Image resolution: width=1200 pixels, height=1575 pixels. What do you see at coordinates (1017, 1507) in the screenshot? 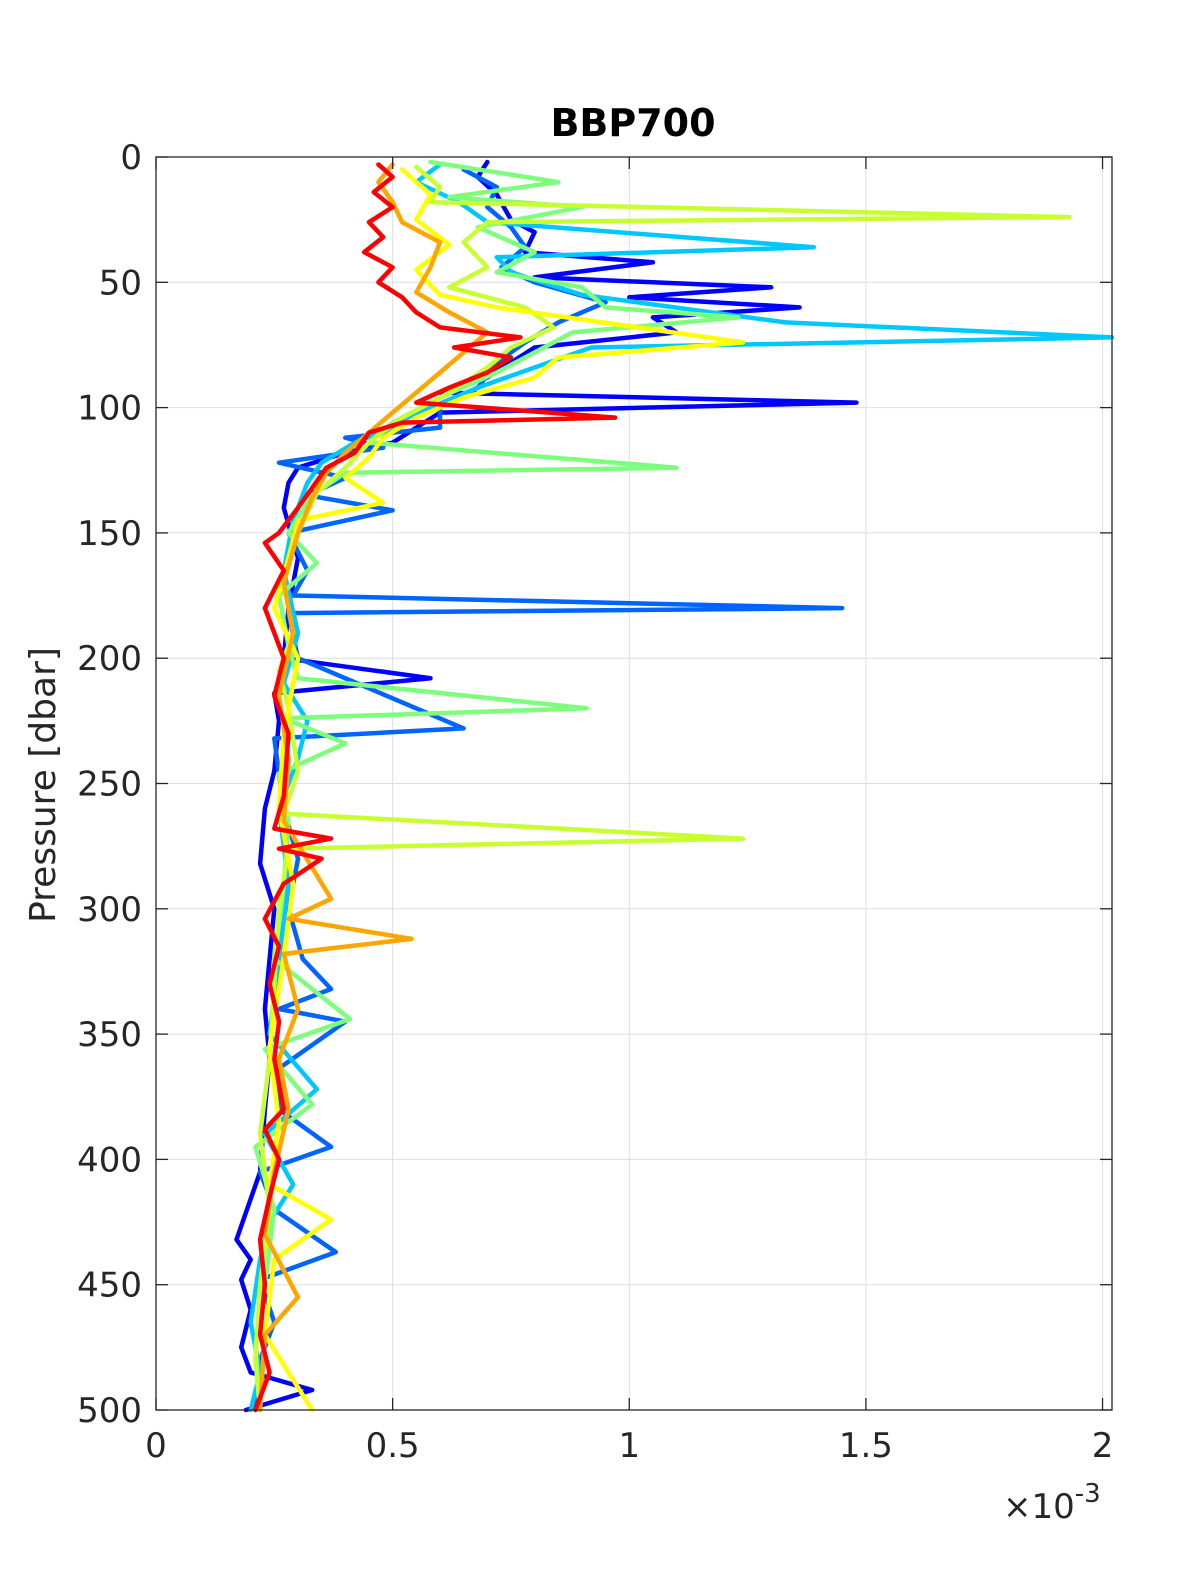
I see `multiplier-times: ×` at bounding box center [1017, 1507].